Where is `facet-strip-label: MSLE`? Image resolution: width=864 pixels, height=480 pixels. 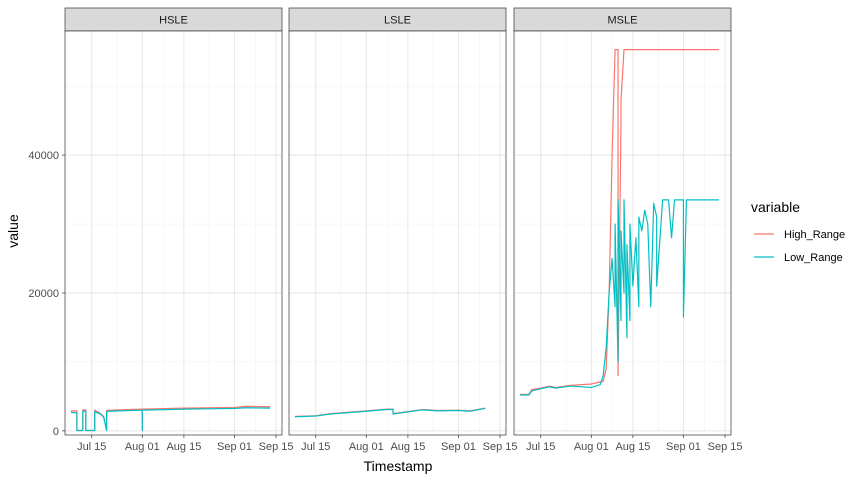 facet-strip-label: MSLE is located at coordinates (623, 21).